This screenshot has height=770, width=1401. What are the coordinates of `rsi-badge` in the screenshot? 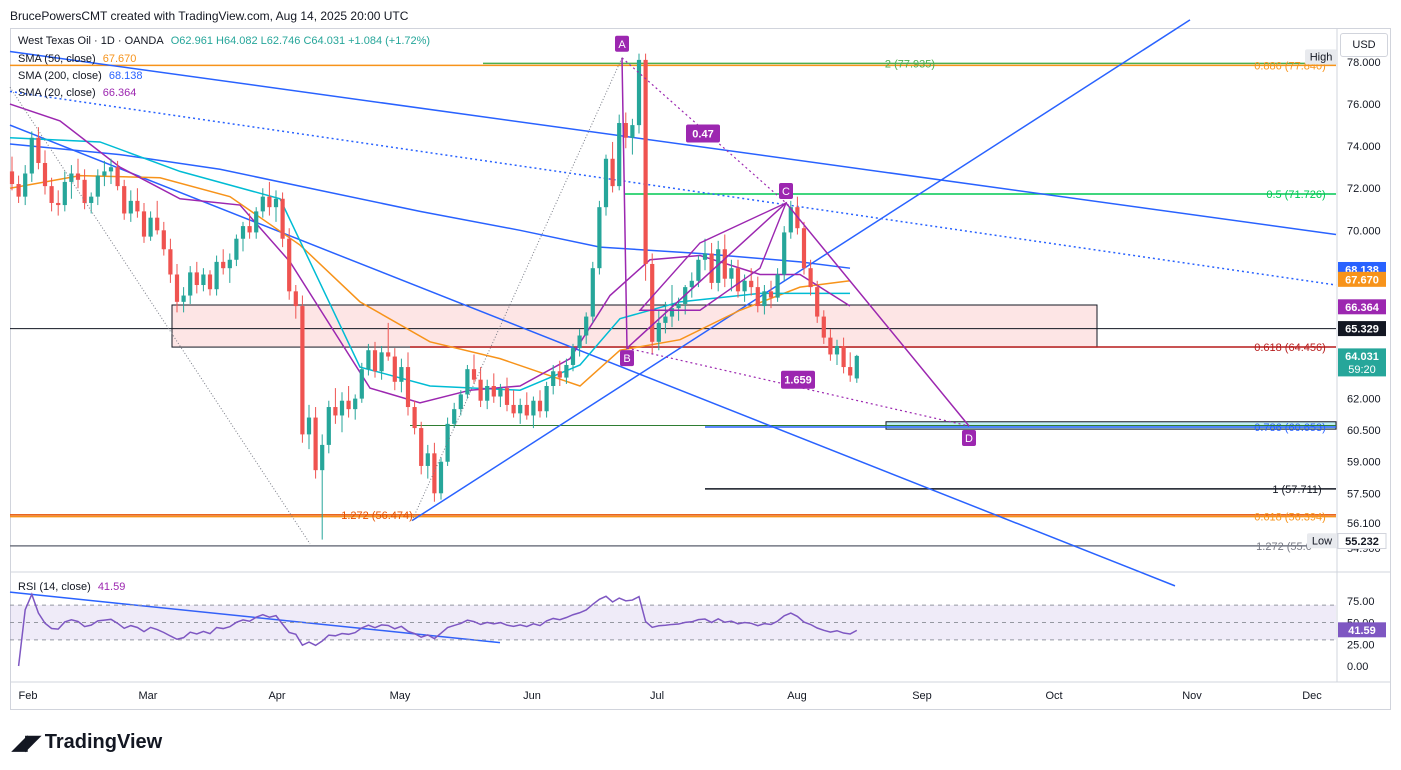 It's located at (1362, 630).